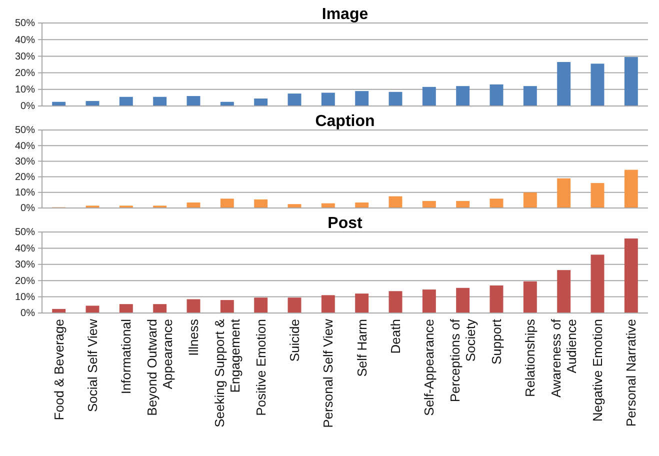 The image size is (659, 456). Describe the element at coordinates (227, 373) in the screenshot. I see `x-tick-label: Seeking Support & Engagement` at that location.